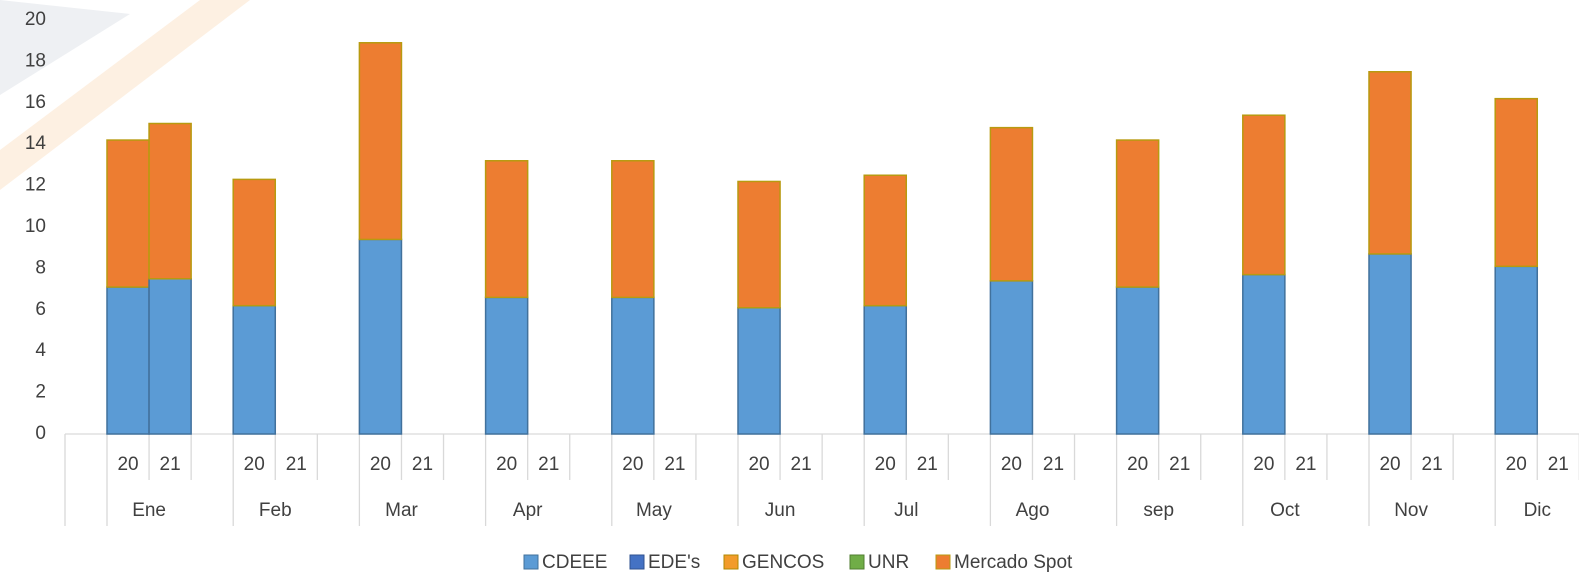 This screenshot has width=1579, height=576. Describe the element at coordinates (35, 185) in the screenshot. I see `y-tick-label: 12` at that location.